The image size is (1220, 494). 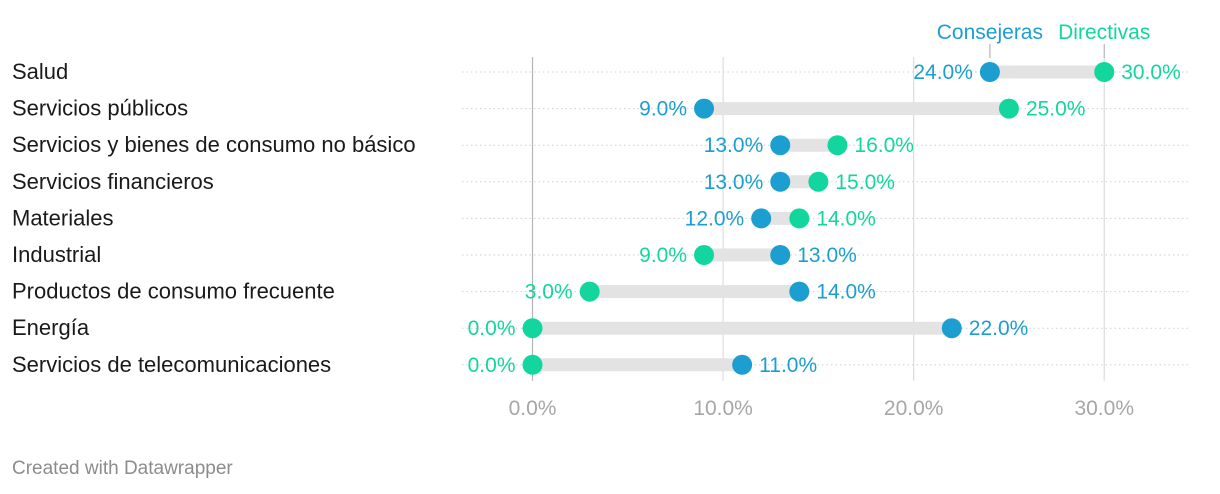 I want to click on dot-directivas-servicios-de-telecomunicaciones, so click(x=532, y=364).